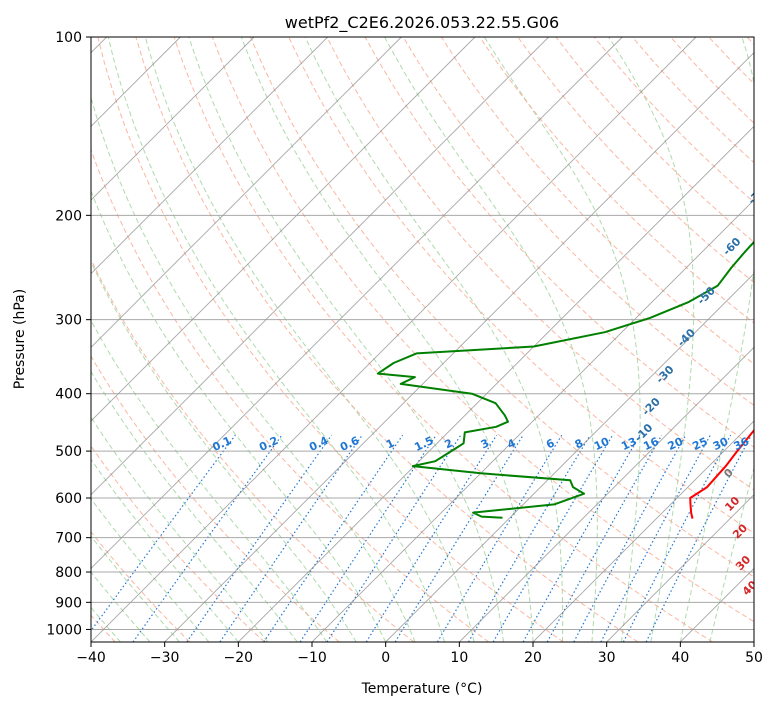 The image size is (775, 708). What do you see at coordinates (312, 658) in the screenshot?
I see `x-tick-label: −10` at bounding box center [312, 658].